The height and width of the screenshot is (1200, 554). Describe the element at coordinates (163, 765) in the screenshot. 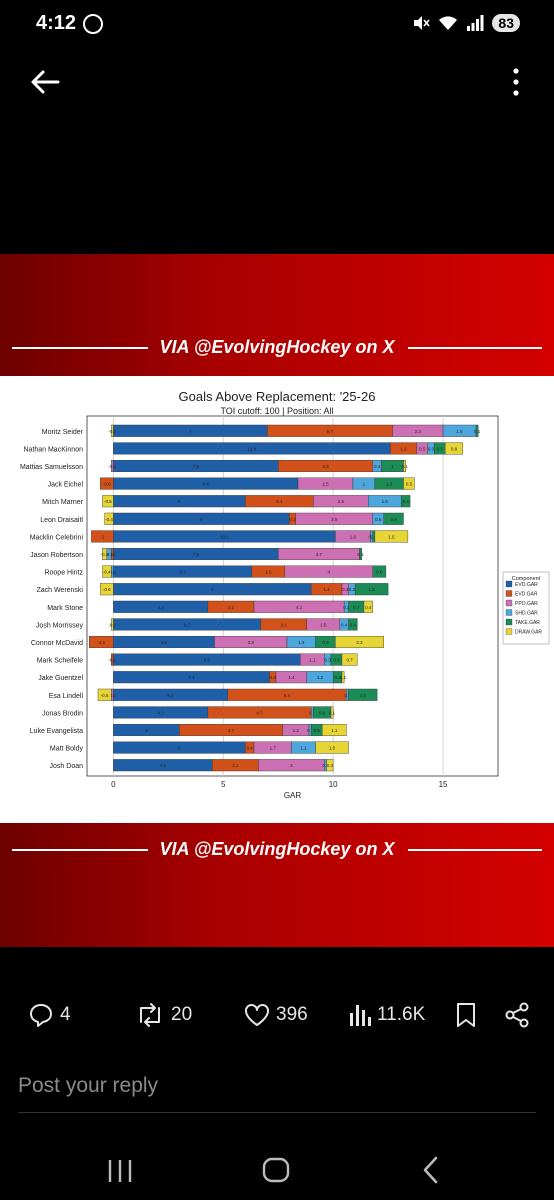

I see `data-label: 4.5` at that location.